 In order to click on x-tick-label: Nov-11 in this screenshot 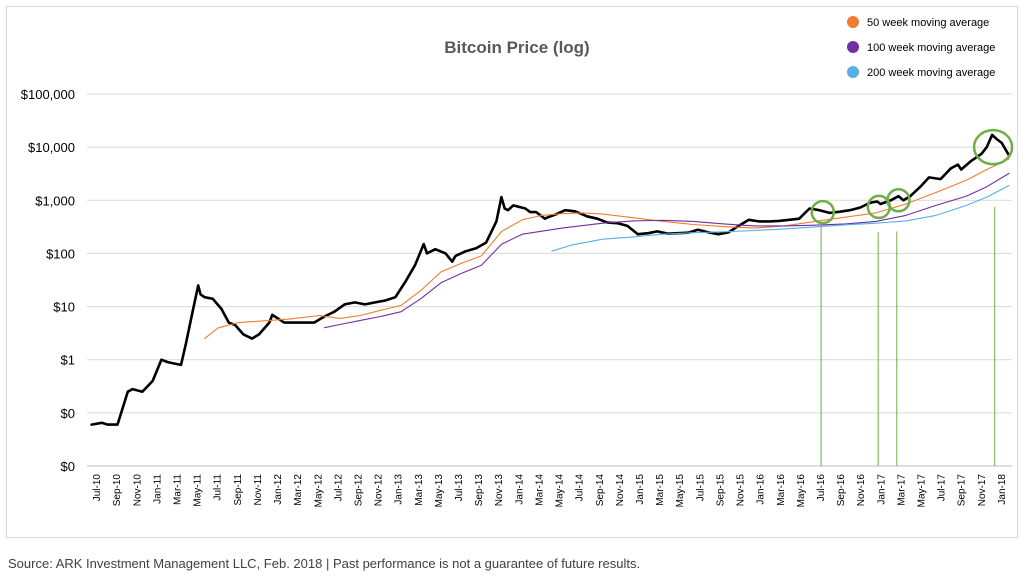, I will do `click(258, 490)`.